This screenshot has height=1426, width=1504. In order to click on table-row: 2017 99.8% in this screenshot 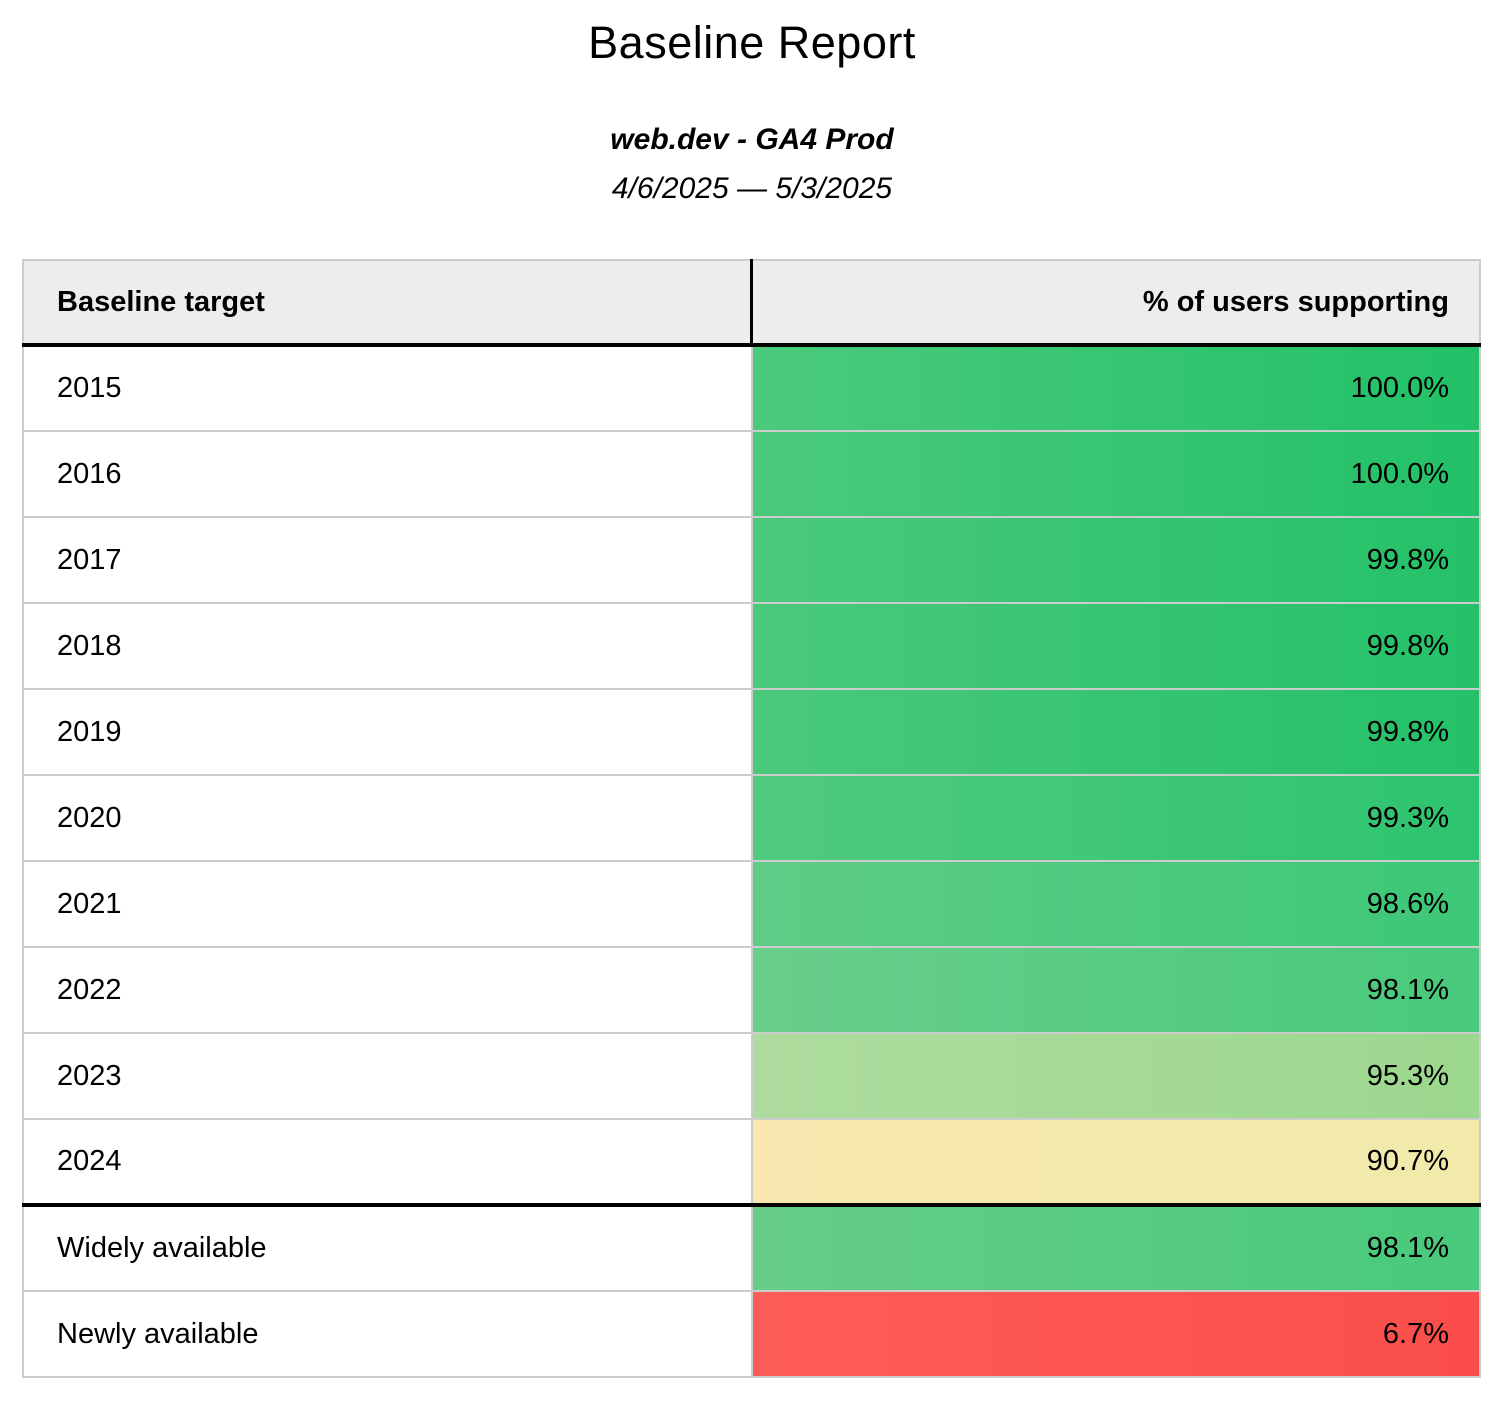, I will do `click(751, 559)`.